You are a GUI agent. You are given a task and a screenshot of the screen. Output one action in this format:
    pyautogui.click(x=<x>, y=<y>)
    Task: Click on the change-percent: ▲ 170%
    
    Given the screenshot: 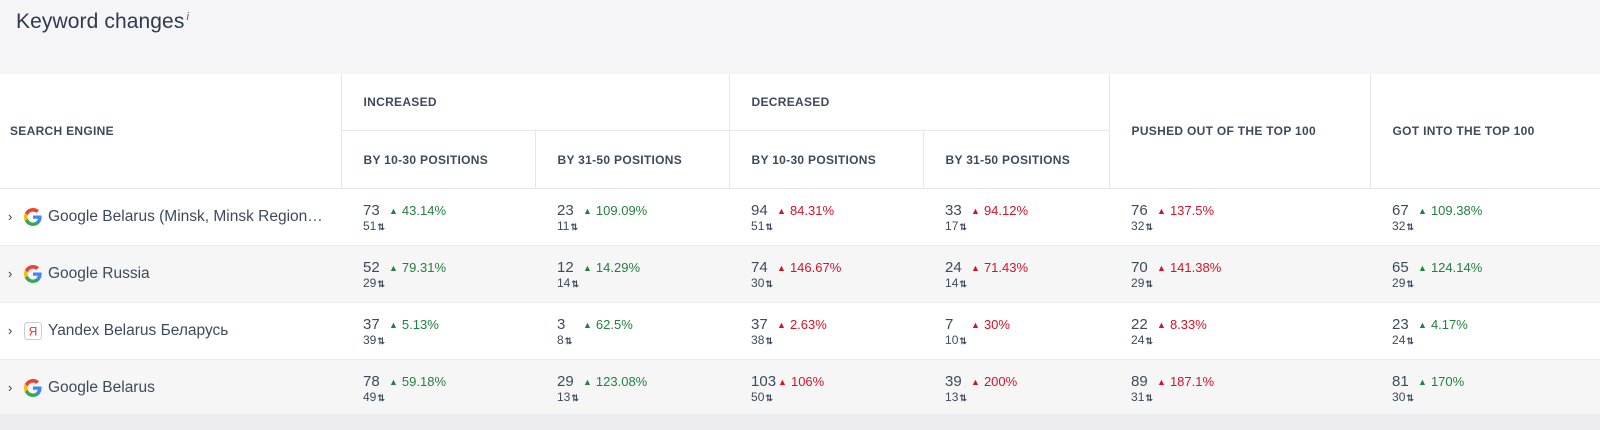 What is the action you would take?
    pyautogui.click(x=1441, y=381)
    